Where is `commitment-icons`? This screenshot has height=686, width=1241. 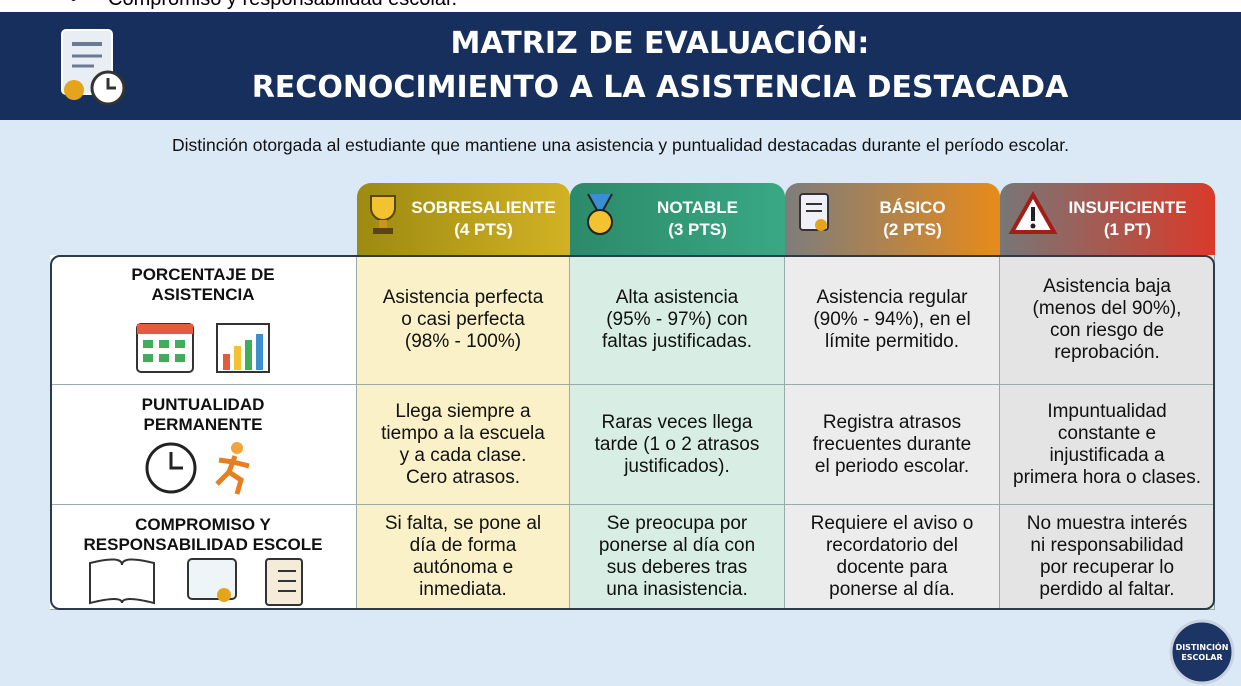 commitment-icons is located at coordinates (196, 582).